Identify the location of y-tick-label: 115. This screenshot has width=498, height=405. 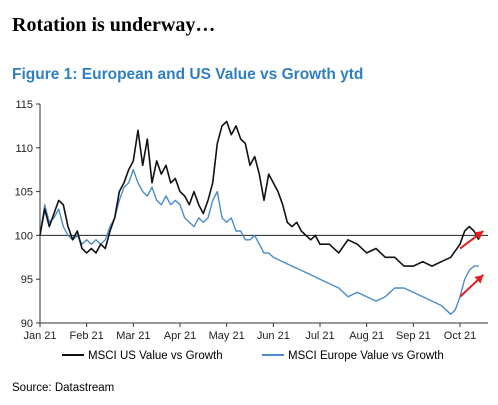
(24, 105).